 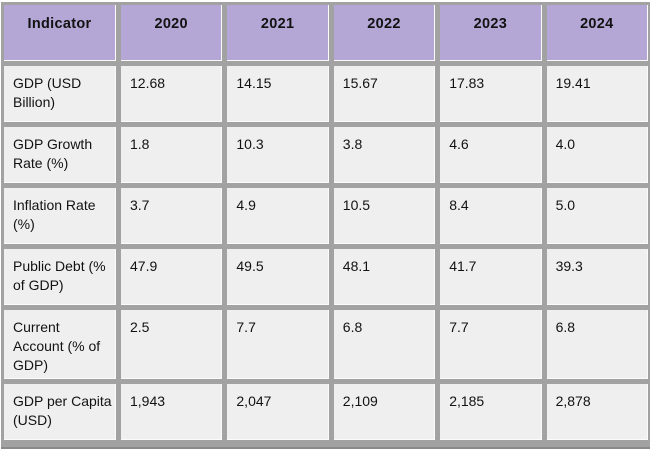 What do you see at coordinates (384, 94) in the screenshot?
I see `cell-gdp-2022: 15.67` at bounding box center [384, 94].